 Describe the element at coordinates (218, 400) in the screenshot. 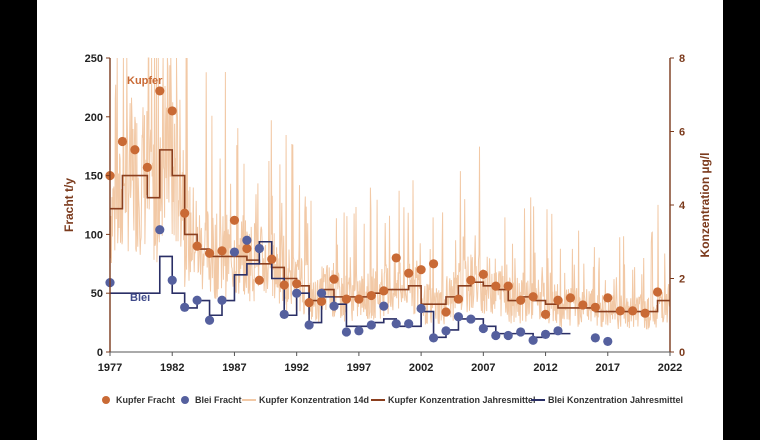

I see `legend-label-blei-fracht: Blei Fracht` at that location.